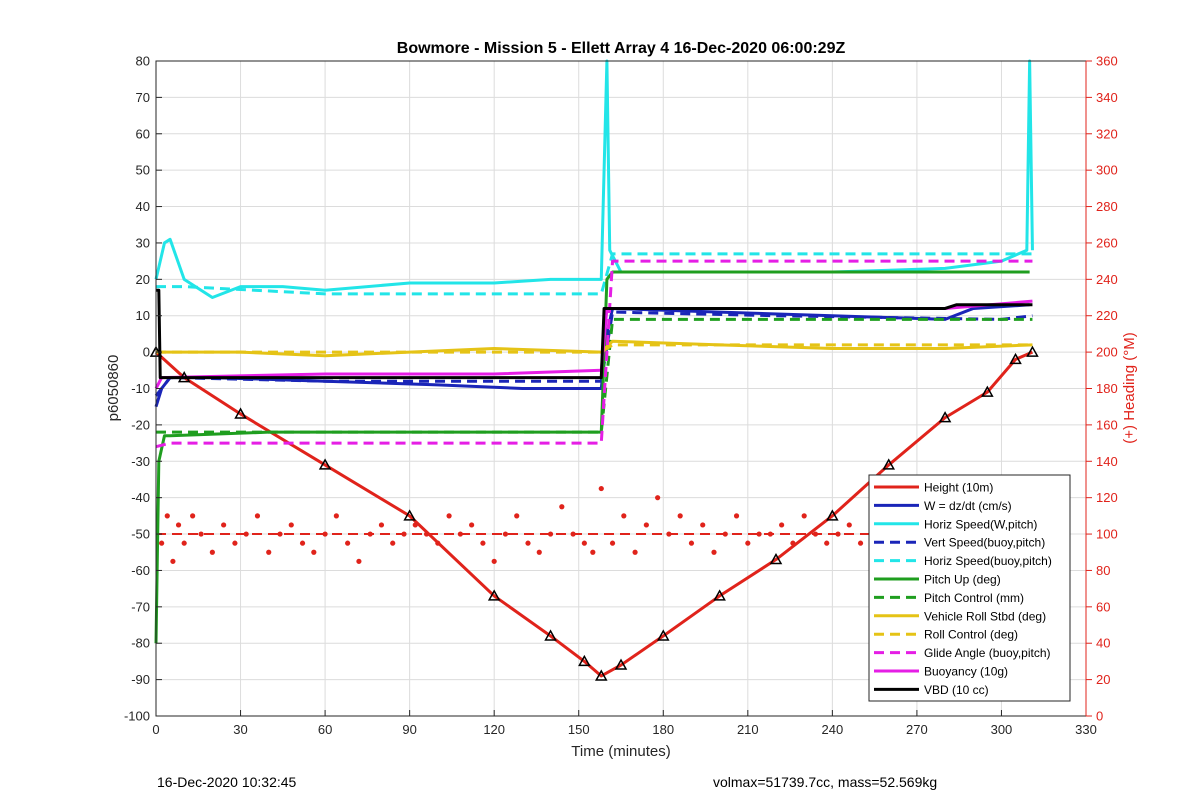 The image size is (1200, 804). I want to click on y-tick-label-right: 320, so click(1107, 133).